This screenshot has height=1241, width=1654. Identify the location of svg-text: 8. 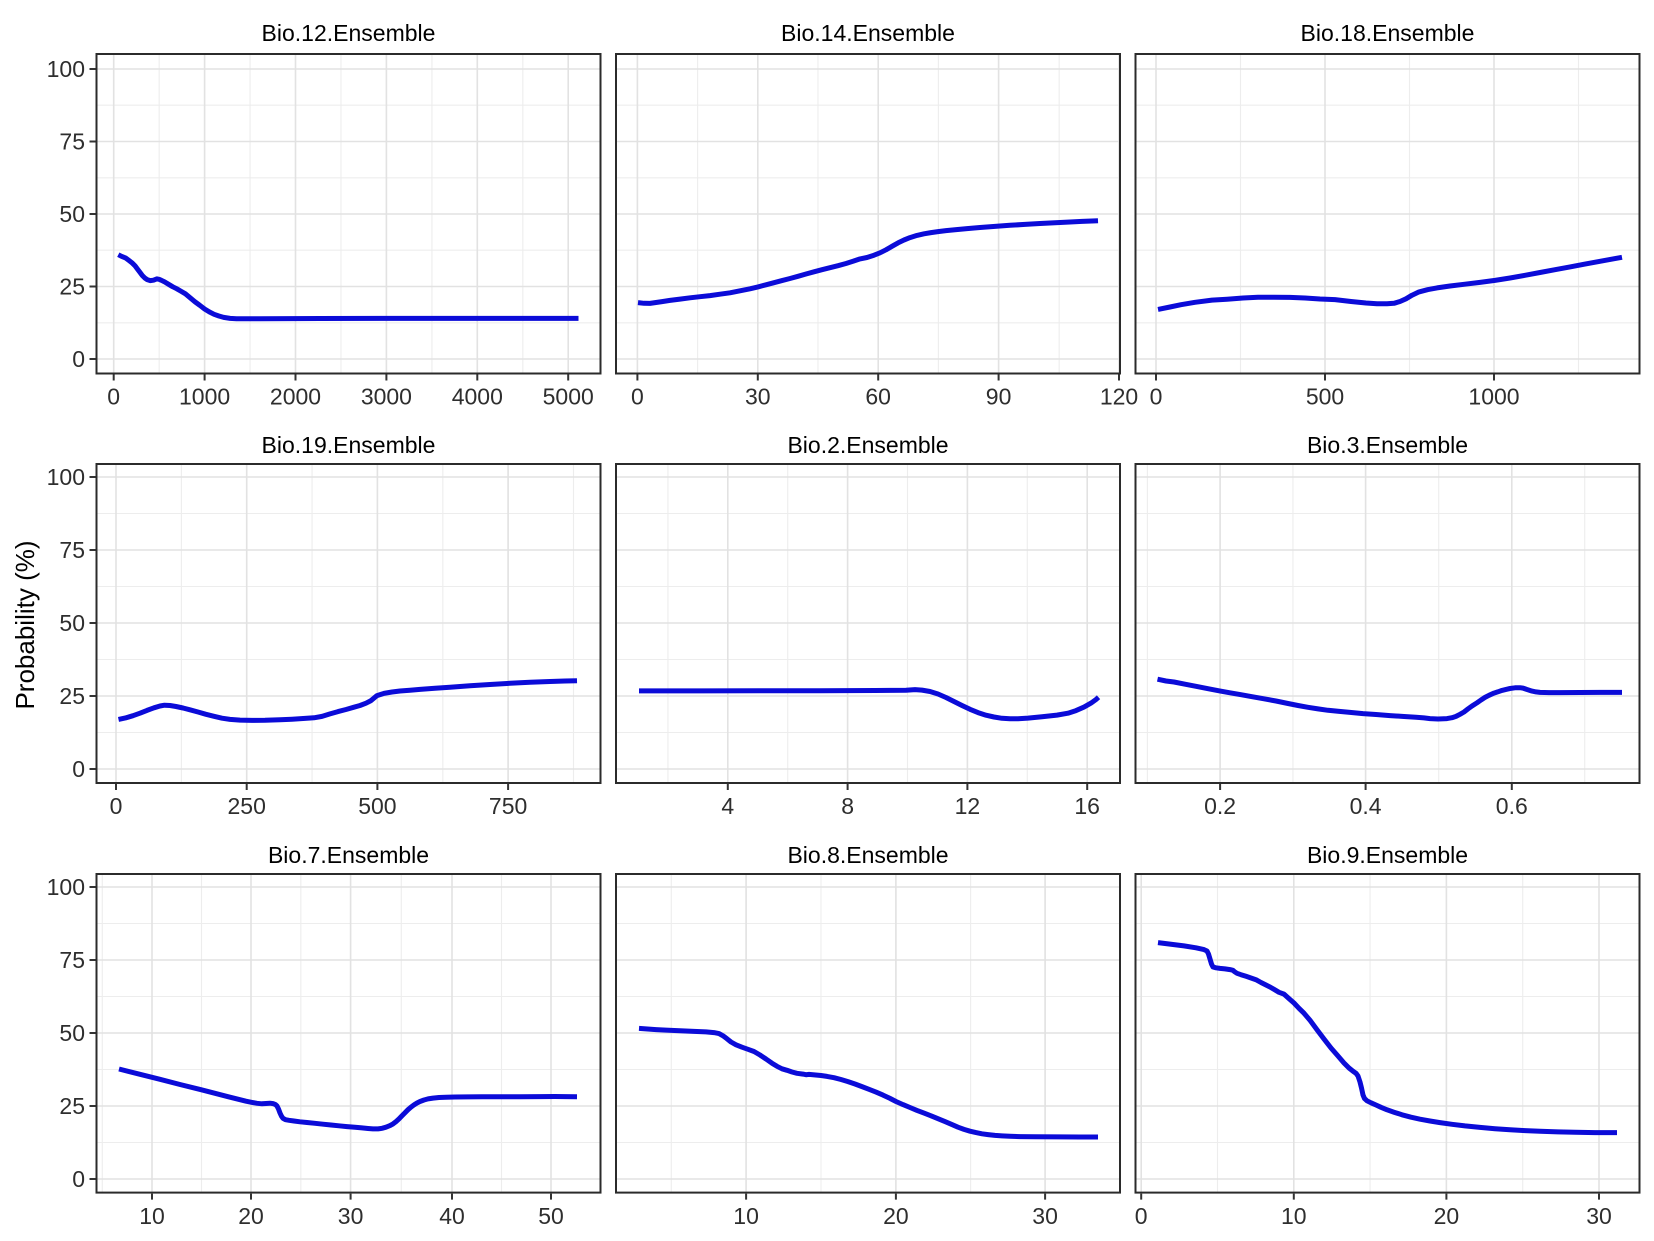
(847, 806).